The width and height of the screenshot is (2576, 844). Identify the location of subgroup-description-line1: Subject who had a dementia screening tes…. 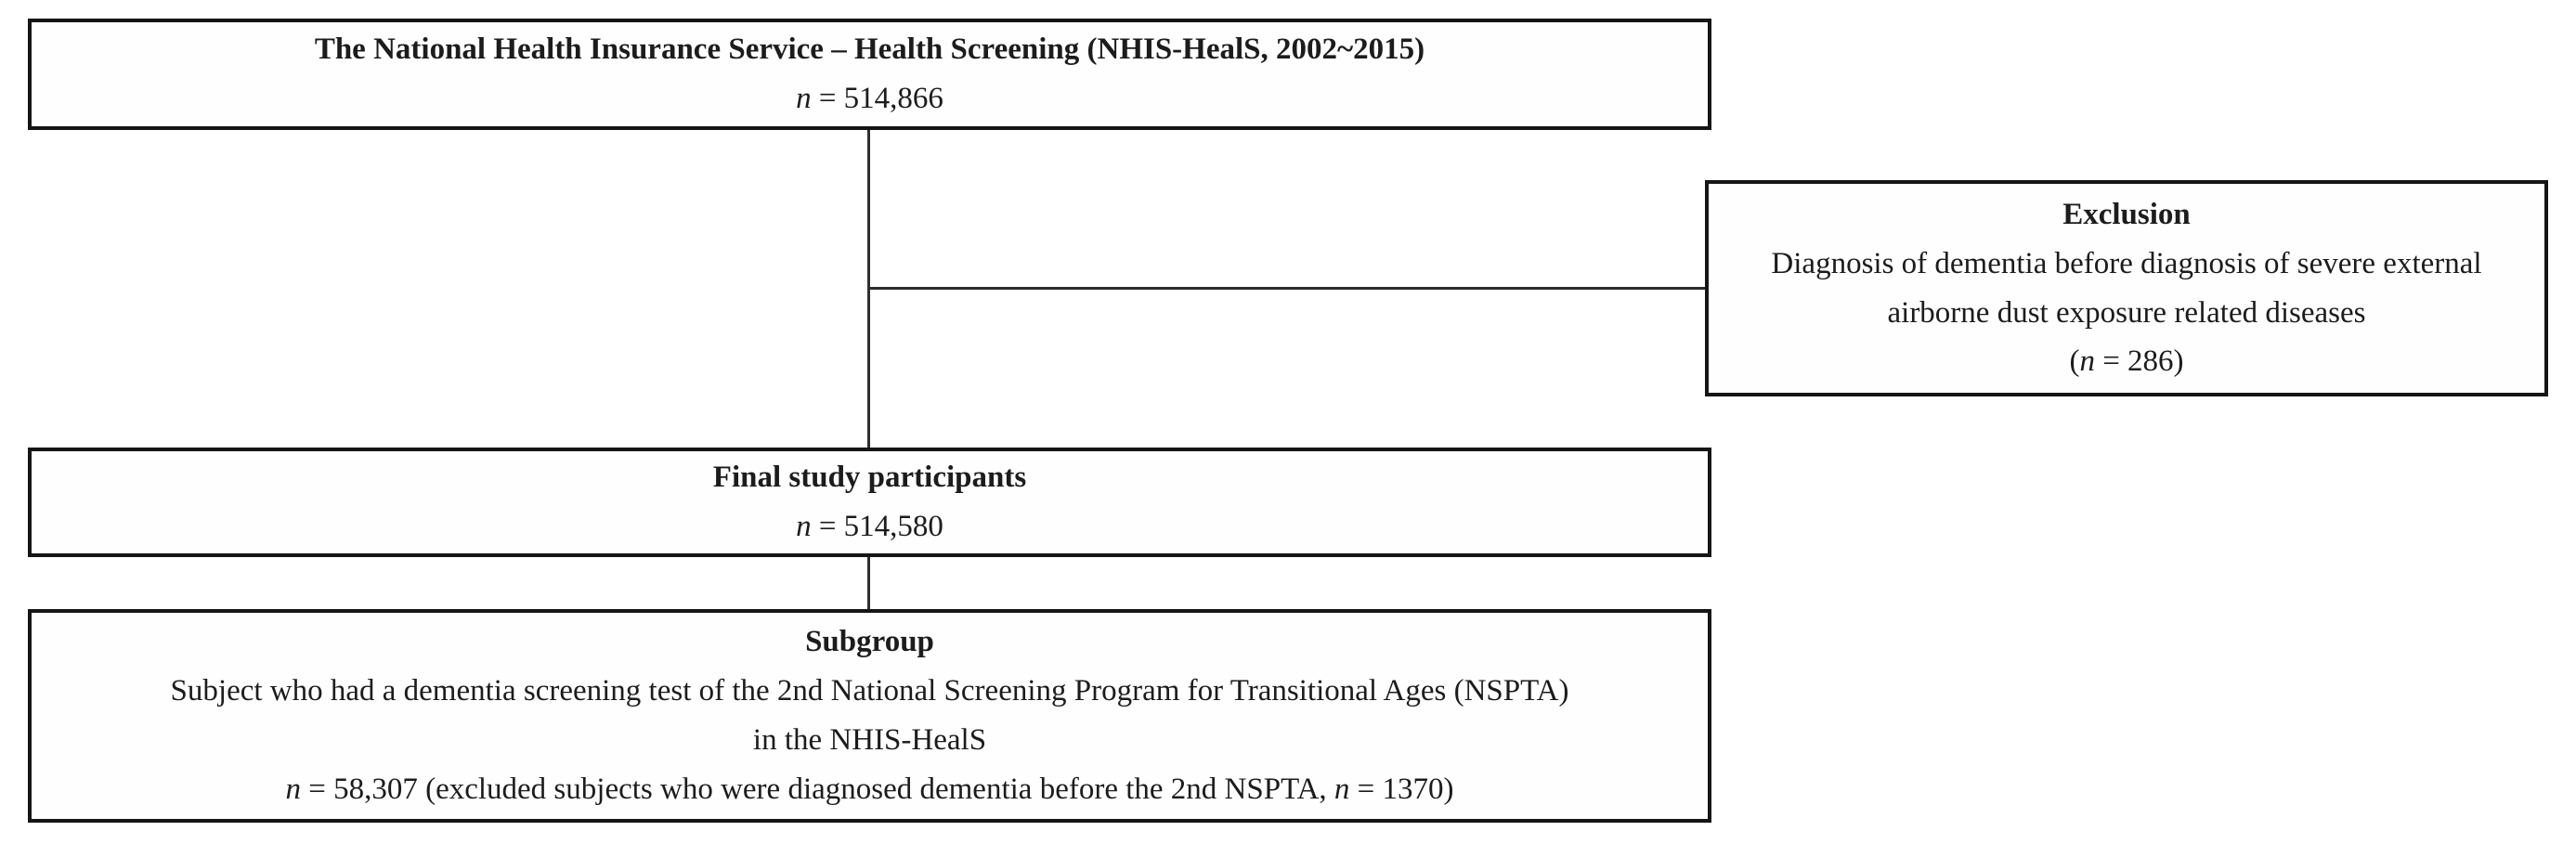
(869, 691).